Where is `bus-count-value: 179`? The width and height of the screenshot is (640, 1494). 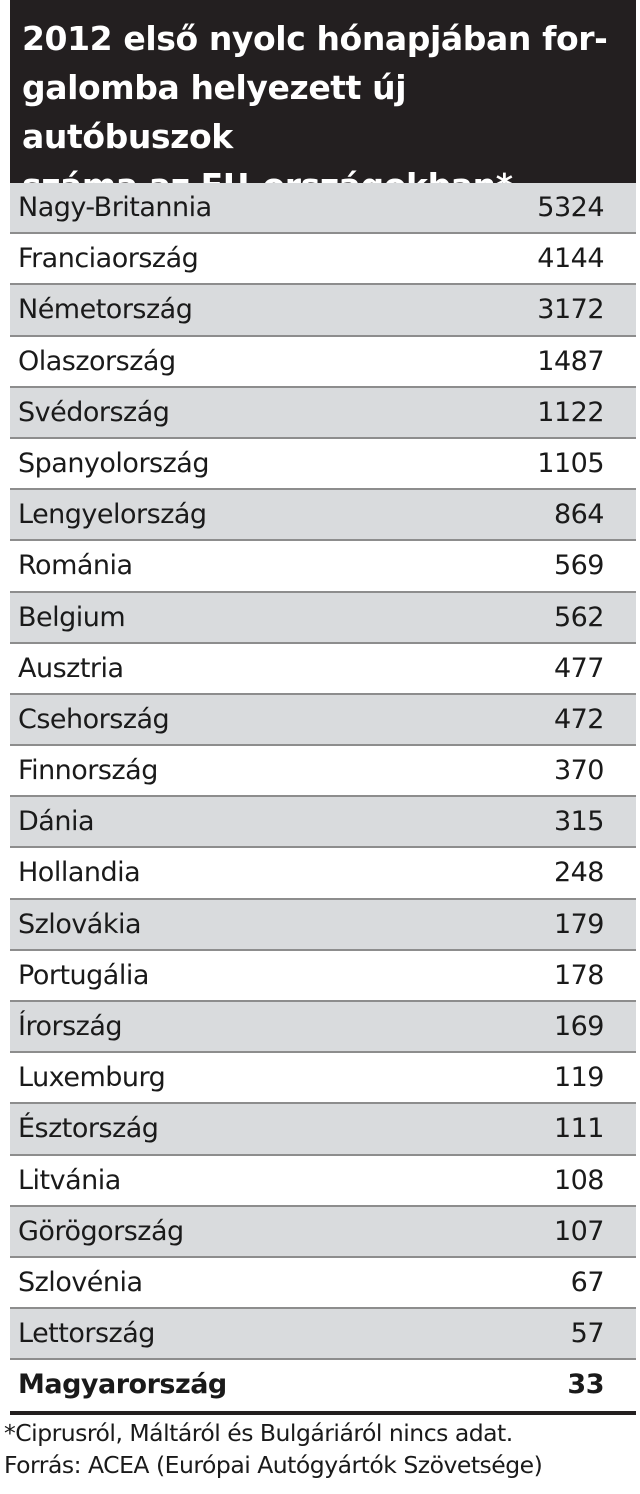
bus-count-value: 179 is located at coordinates (579, 924).